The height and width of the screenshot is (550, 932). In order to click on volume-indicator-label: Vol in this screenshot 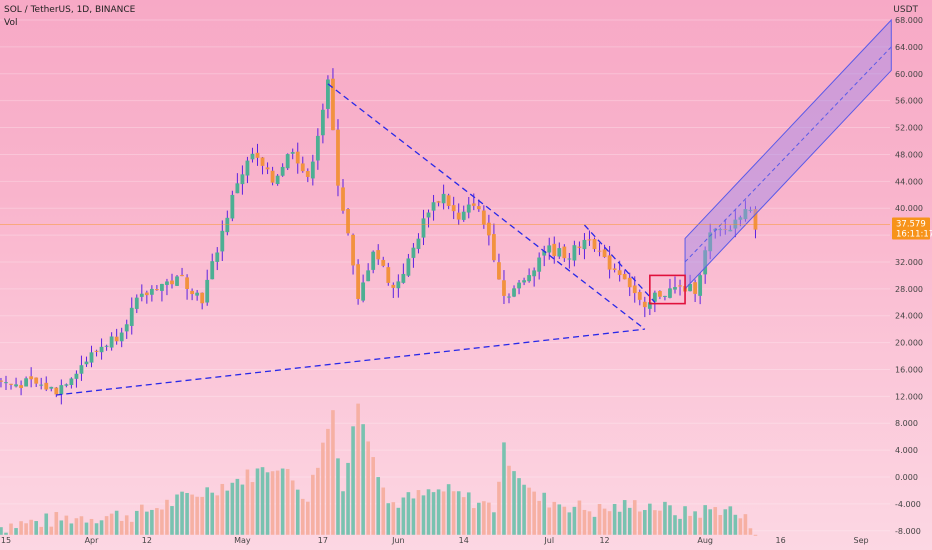, I will do `click(11, 23)`.